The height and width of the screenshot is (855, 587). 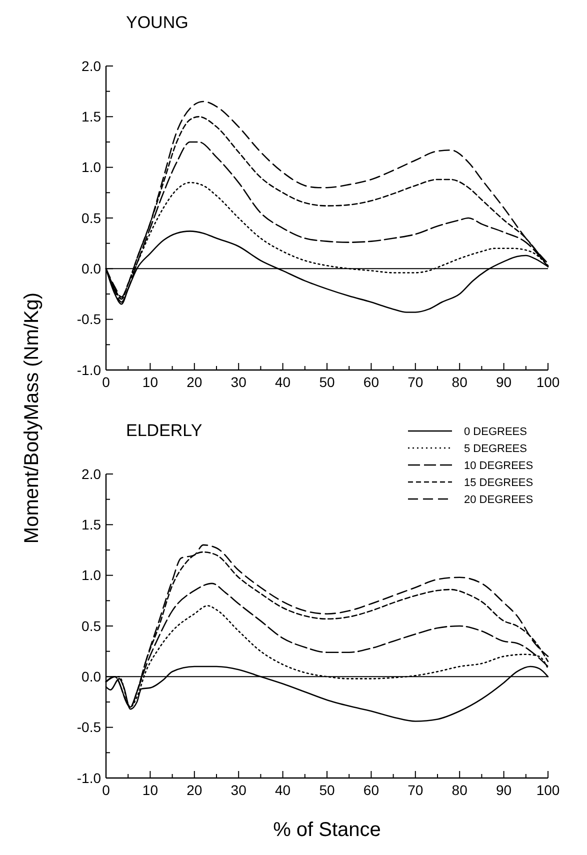 I want to click on legend-label: 20 DEGREES, so click(x=499, y=500).